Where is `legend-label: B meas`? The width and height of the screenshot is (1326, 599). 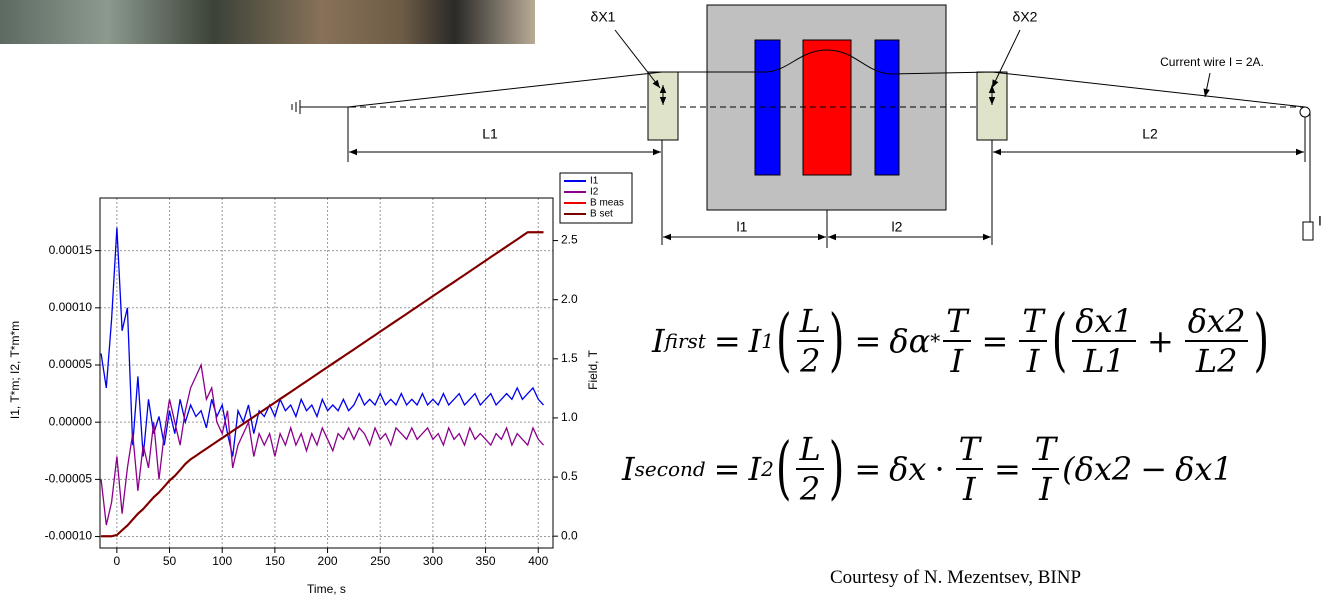
legend-label: B meas is located at coordinates (607, 203).